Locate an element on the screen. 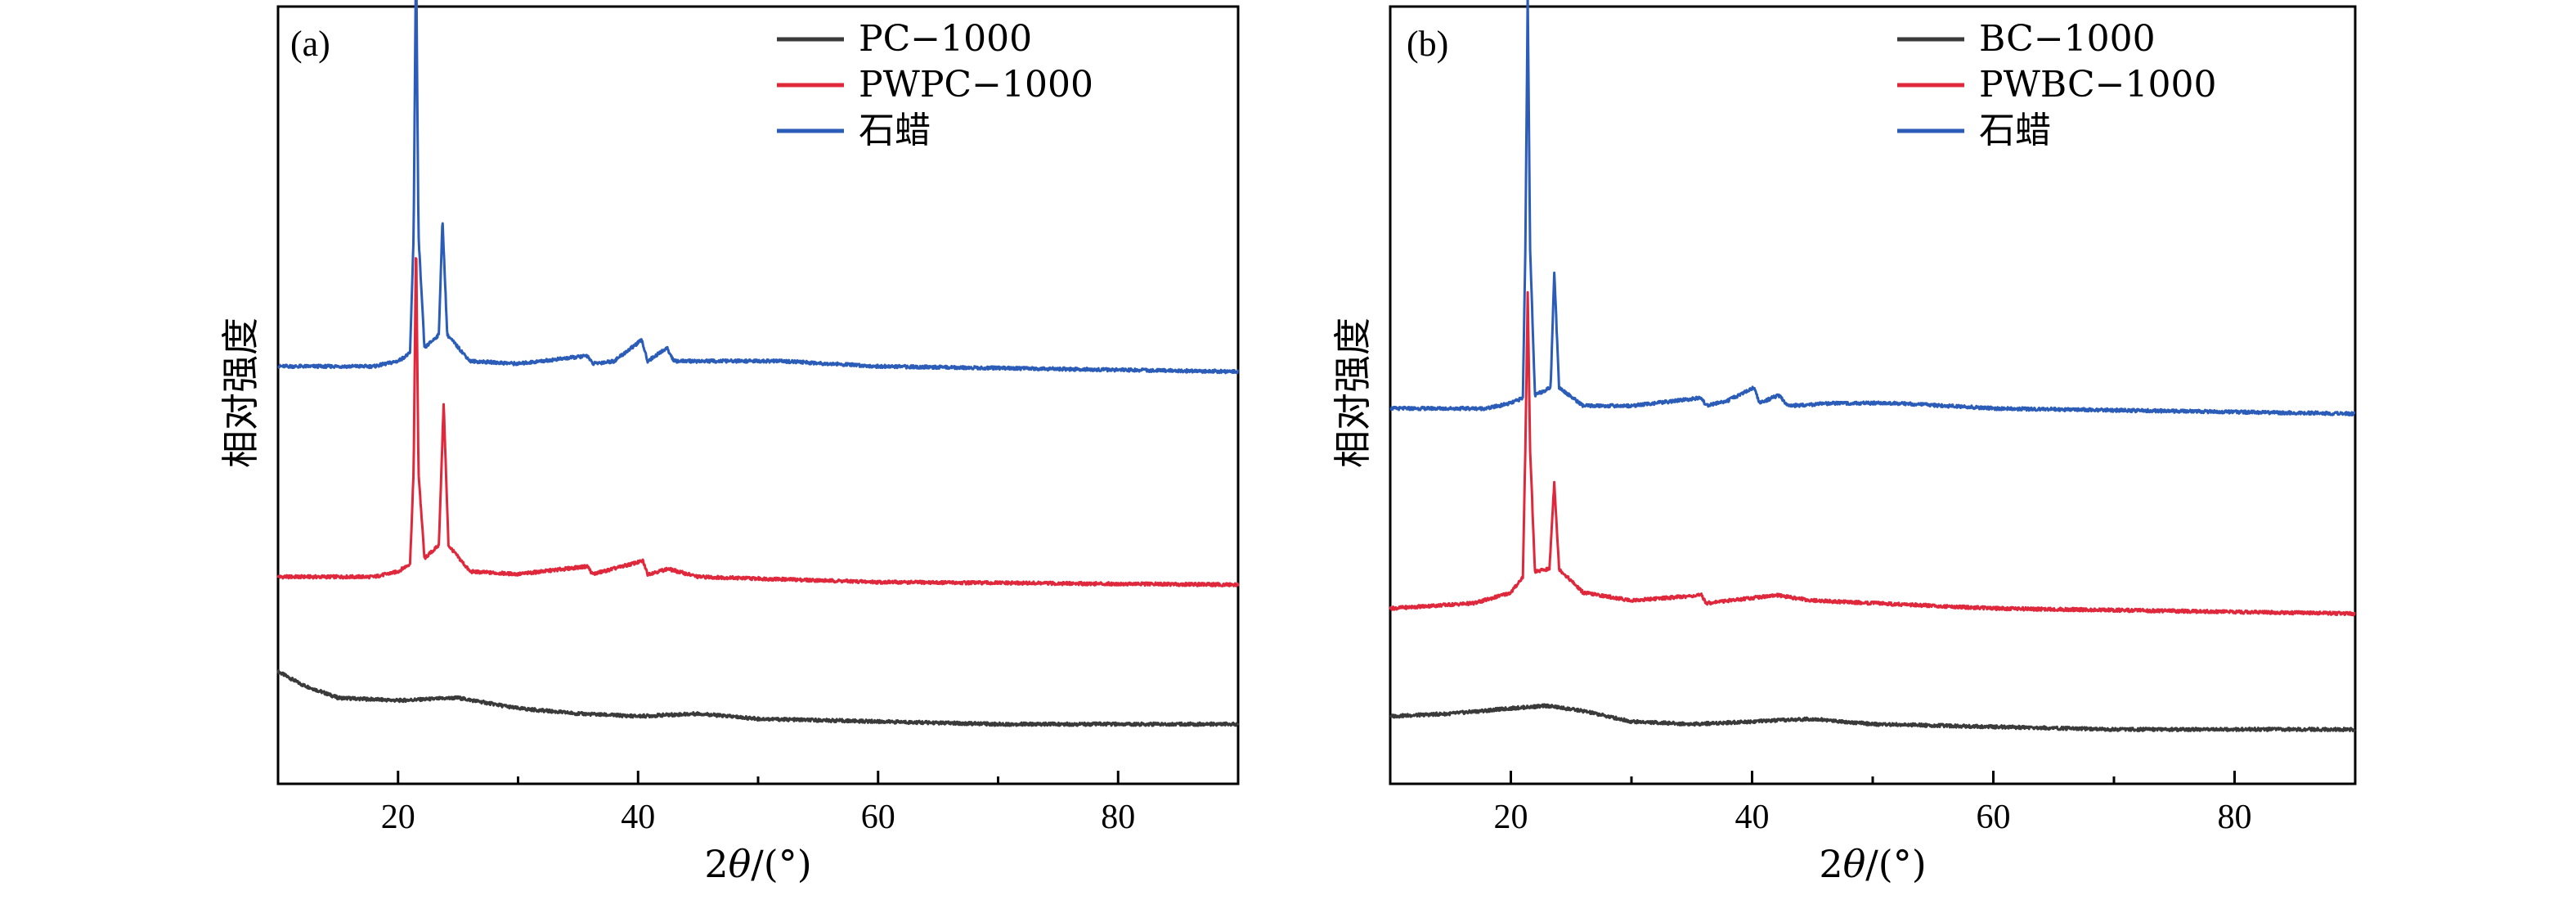 This screenshot has height=900, width=2576. panel-a-xlabel-theta: θ is located at coordinates (741, 864).